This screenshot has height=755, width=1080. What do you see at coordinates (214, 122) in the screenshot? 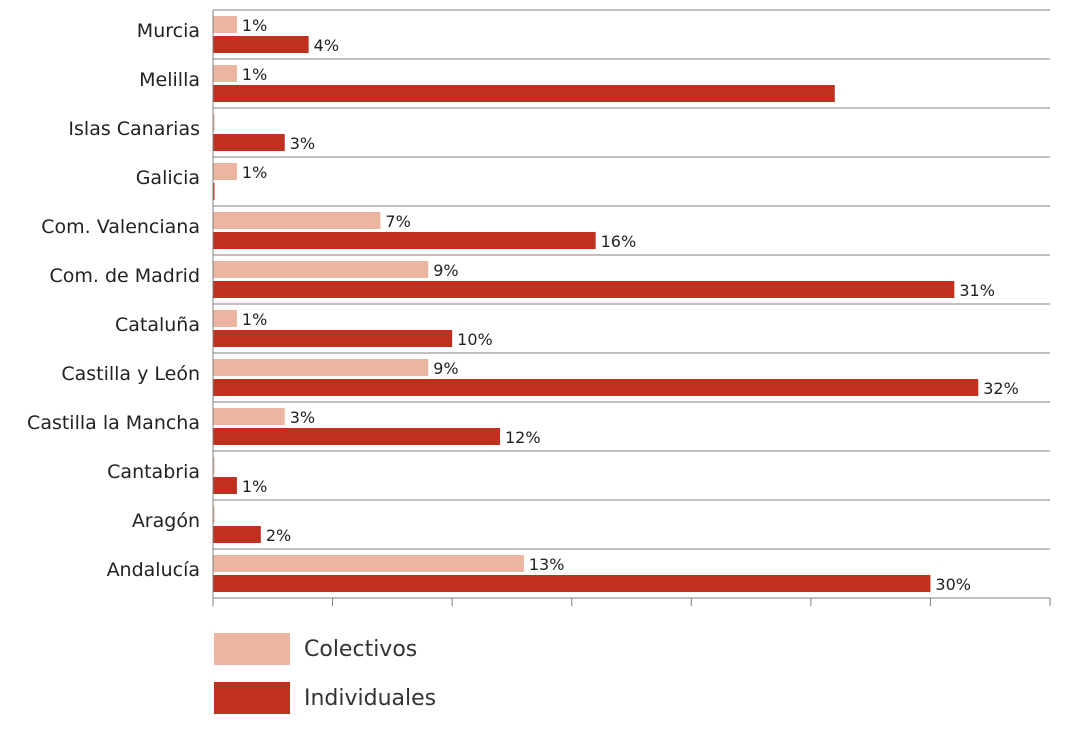
I see `bar-colectivos-islas-canarias` at bounding box center [214, 122].